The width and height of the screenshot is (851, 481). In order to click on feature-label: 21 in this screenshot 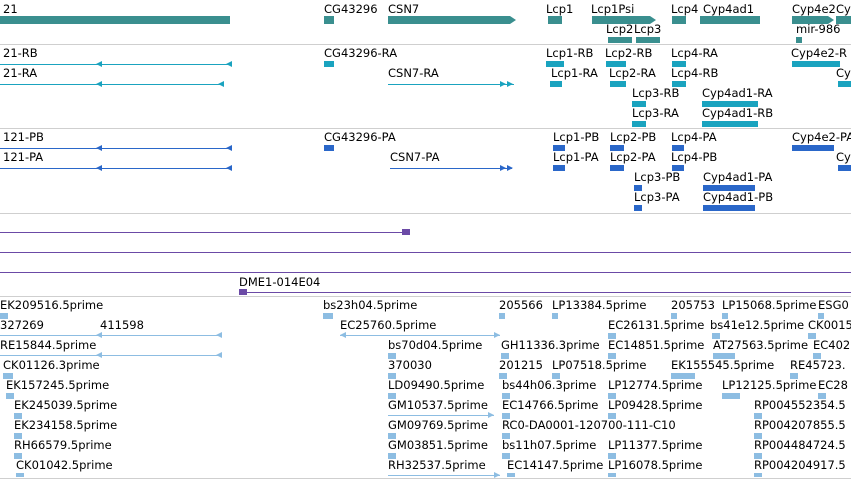, I will do `click(10, 9)`.